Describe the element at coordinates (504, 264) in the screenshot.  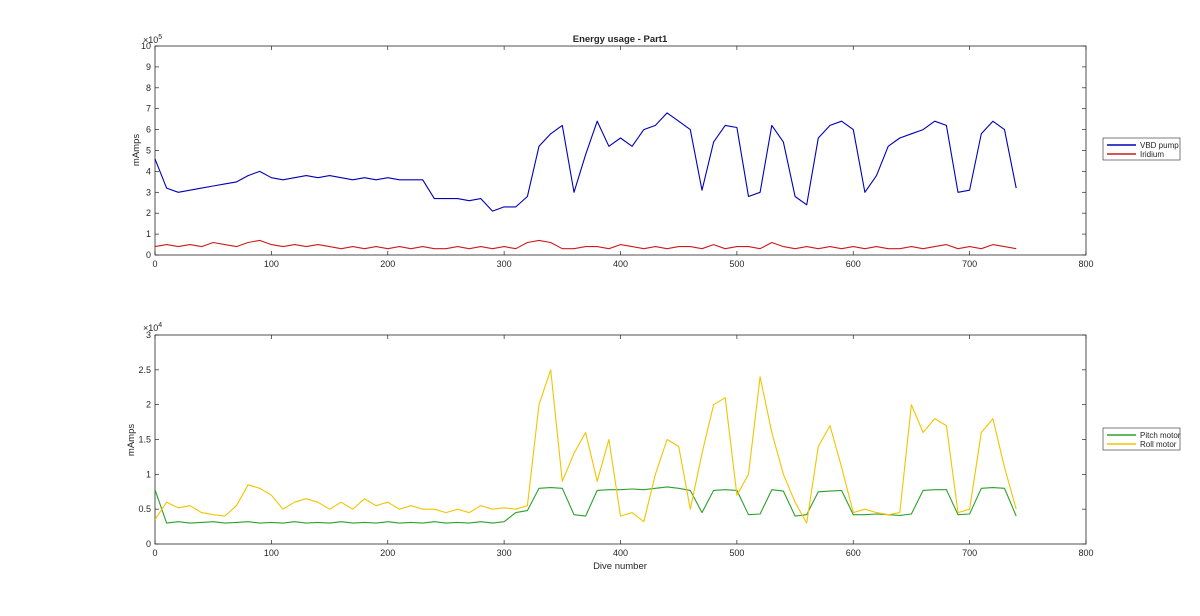
I see `top-x-tick-label: 300` at that location.